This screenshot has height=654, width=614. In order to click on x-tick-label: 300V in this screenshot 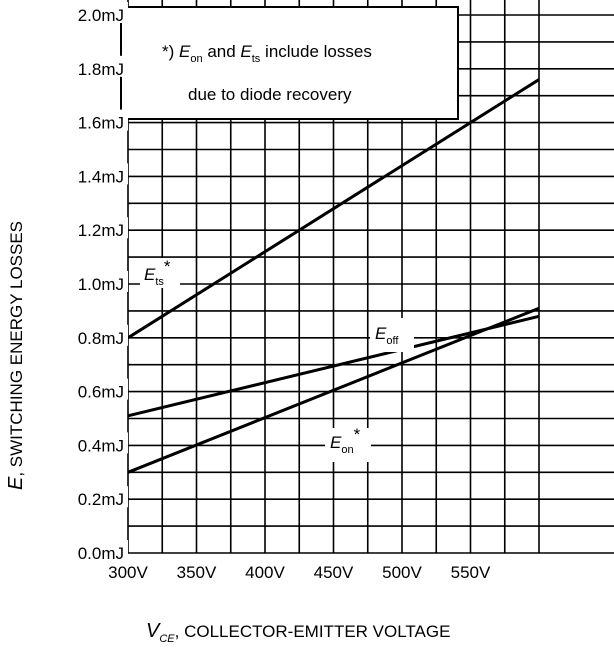, I will do `click(128, 572)`.